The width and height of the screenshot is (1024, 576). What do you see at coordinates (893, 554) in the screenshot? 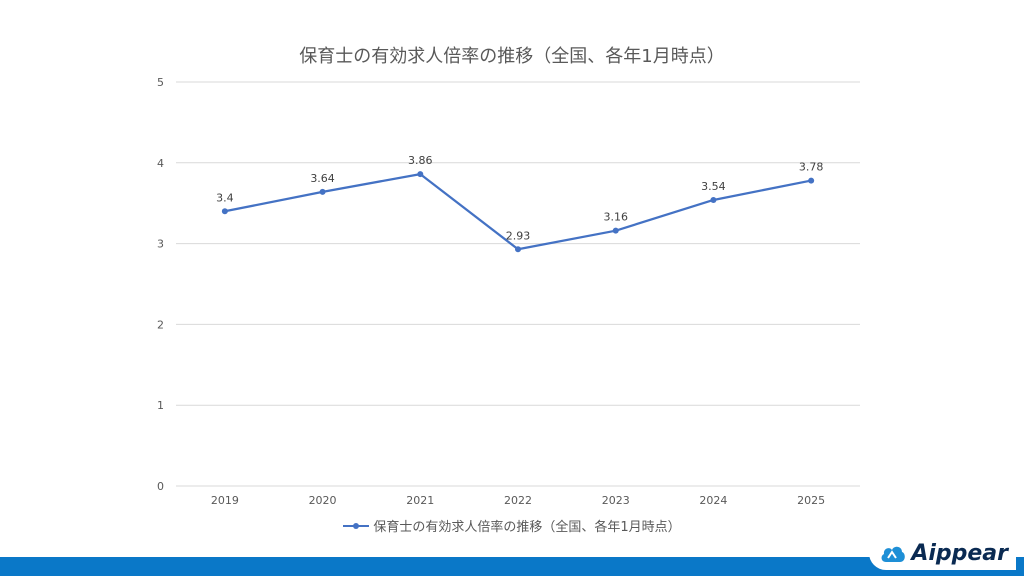
I see `cloud-icon` at bounding box center [893, 554].